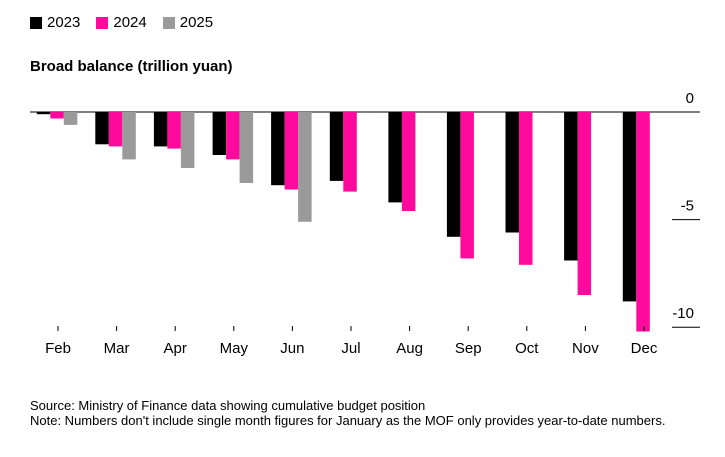 This screenshot has width=725, height=457. Describe the element at coordinates (526, 188) in the screenshot. I see `bar-2024-oct` at that location.